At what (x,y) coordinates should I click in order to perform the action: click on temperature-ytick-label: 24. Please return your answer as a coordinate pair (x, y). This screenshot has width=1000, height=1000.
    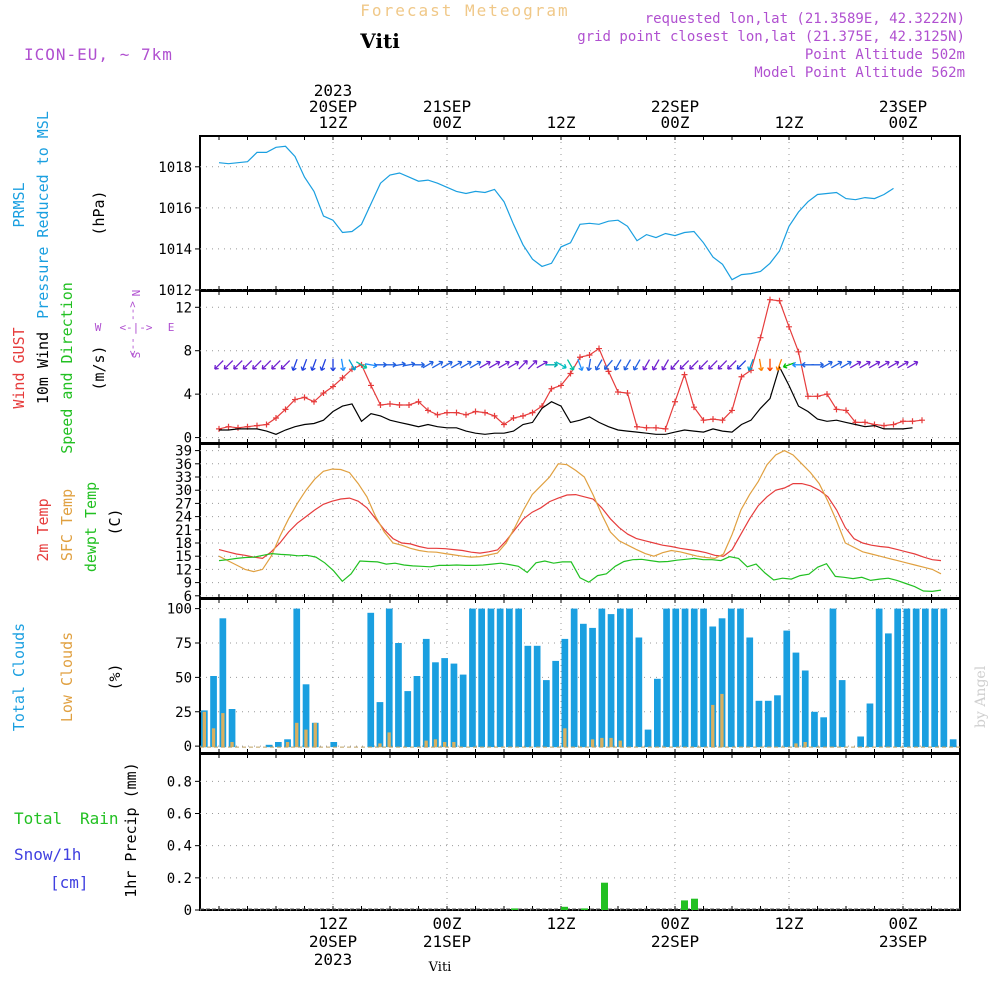
    Looking at the image, I should click on (183, 518).